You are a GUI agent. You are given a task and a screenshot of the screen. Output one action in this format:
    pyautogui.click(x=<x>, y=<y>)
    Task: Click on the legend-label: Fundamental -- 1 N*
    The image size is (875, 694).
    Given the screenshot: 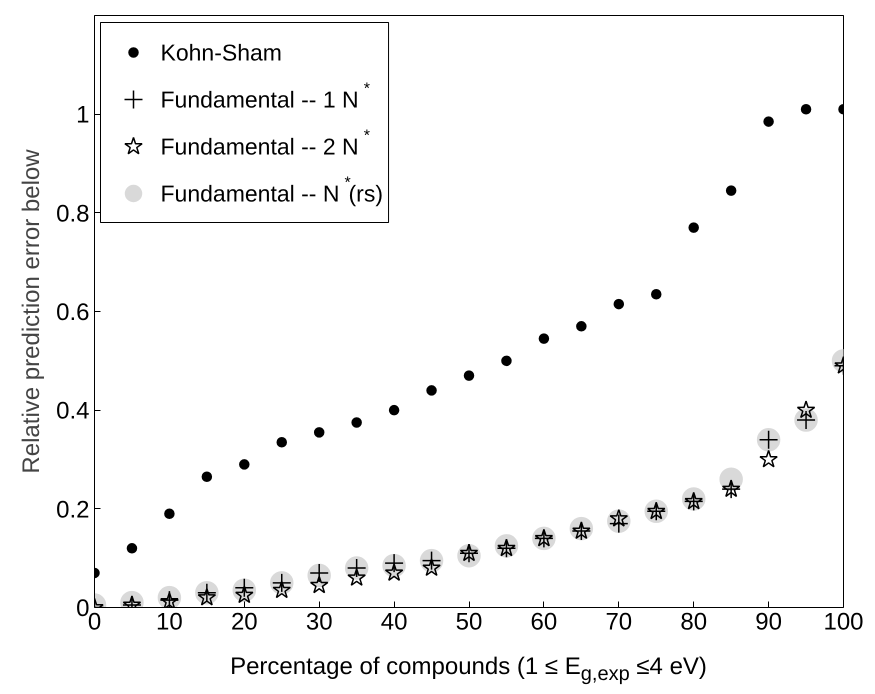 What is the action you would take?
    pyautogui.click(x=265, y=96)
    